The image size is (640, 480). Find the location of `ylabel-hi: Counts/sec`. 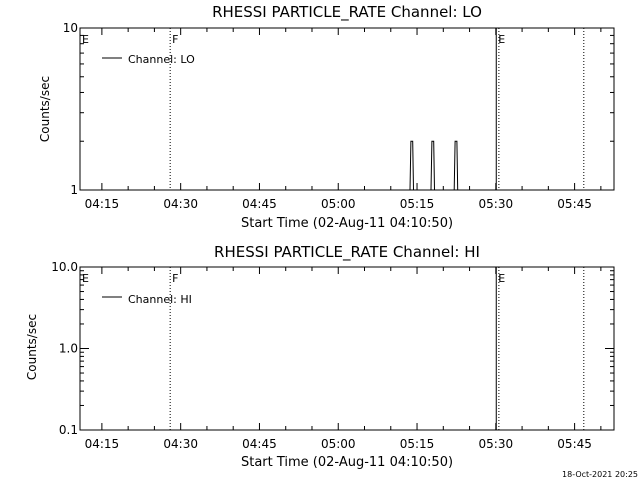

ylabel-hi: Counts/sec is located at coordinates (32, 347).